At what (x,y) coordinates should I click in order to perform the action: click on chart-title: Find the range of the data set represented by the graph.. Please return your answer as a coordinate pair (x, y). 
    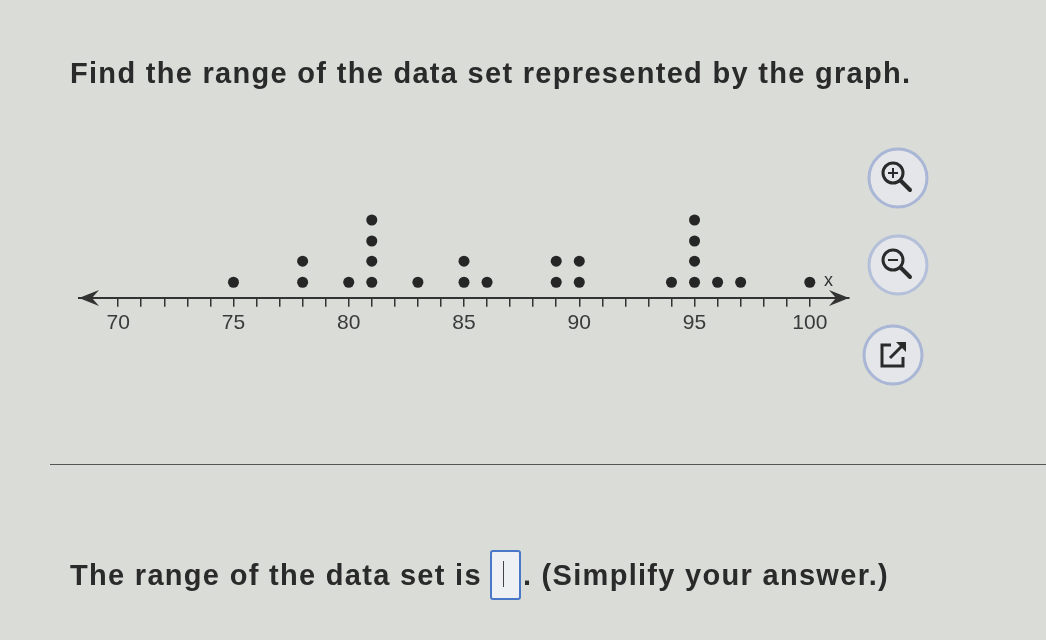
    Looking at the image, I should click on (491, 73).